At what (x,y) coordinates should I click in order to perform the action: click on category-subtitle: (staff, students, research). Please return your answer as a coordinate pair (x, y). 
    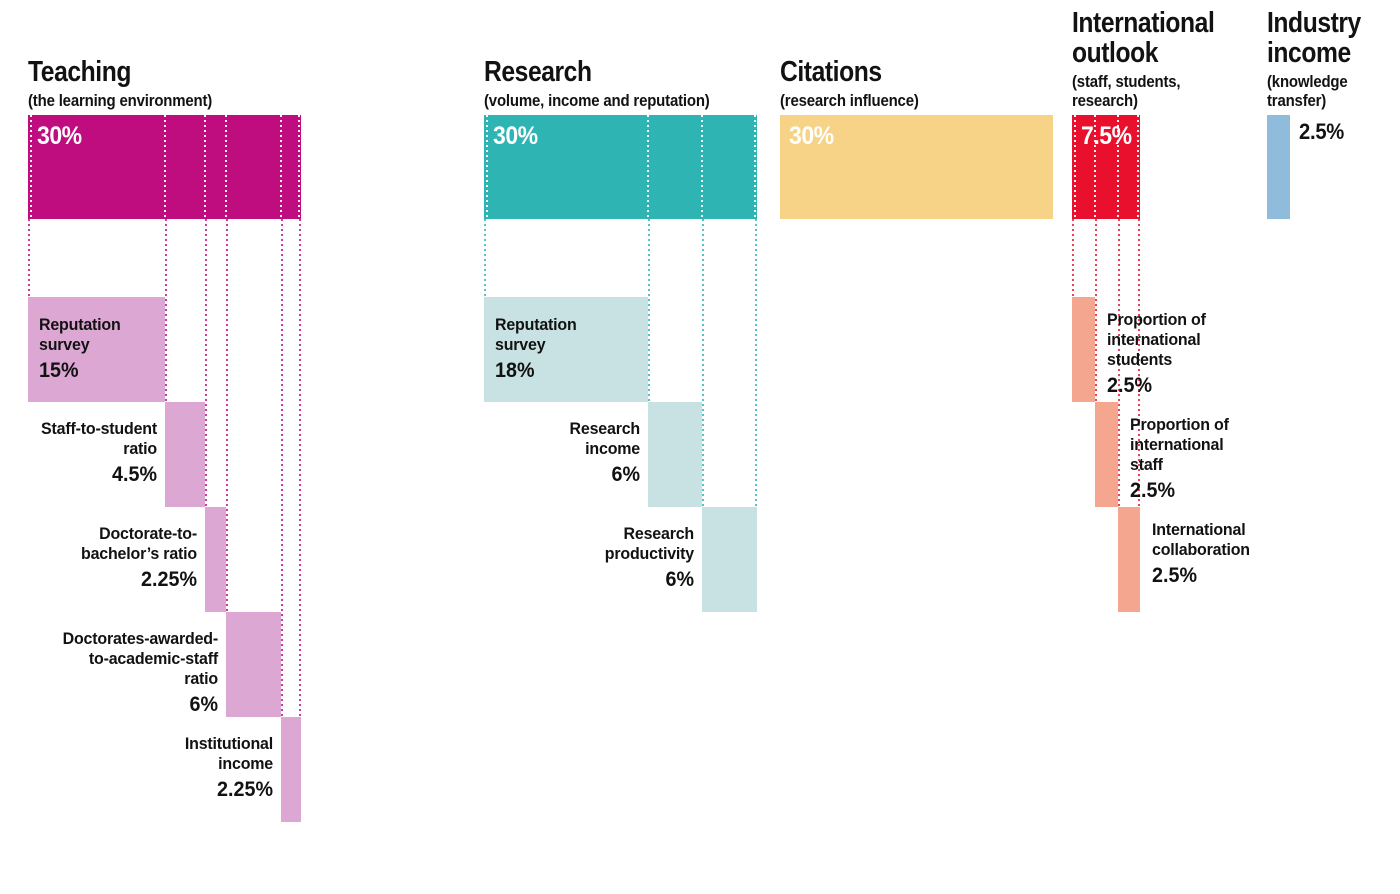
    Looking at the image, I should click on (1145, 91).